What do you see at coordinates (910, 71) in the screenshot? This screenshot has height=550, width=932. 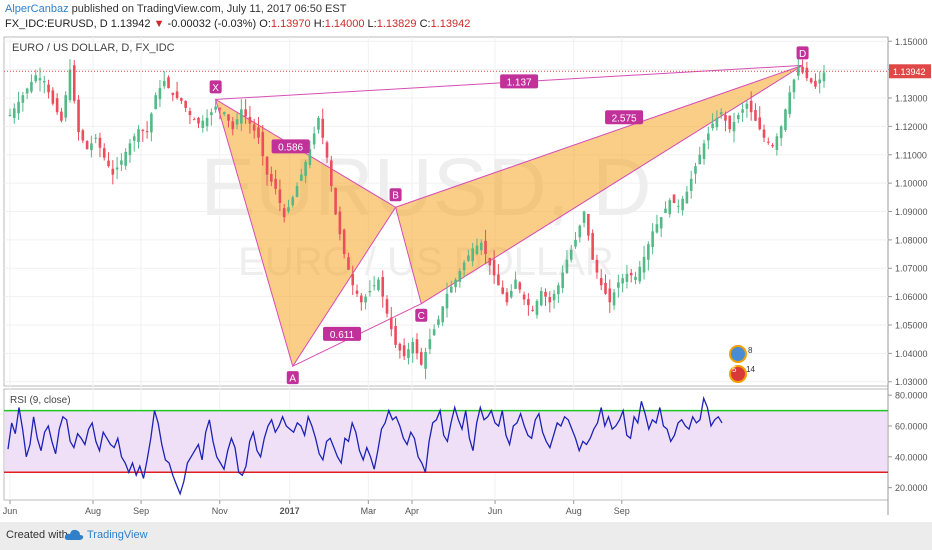 I see `last-price-tag-bg` at bounding box center [910, 71].